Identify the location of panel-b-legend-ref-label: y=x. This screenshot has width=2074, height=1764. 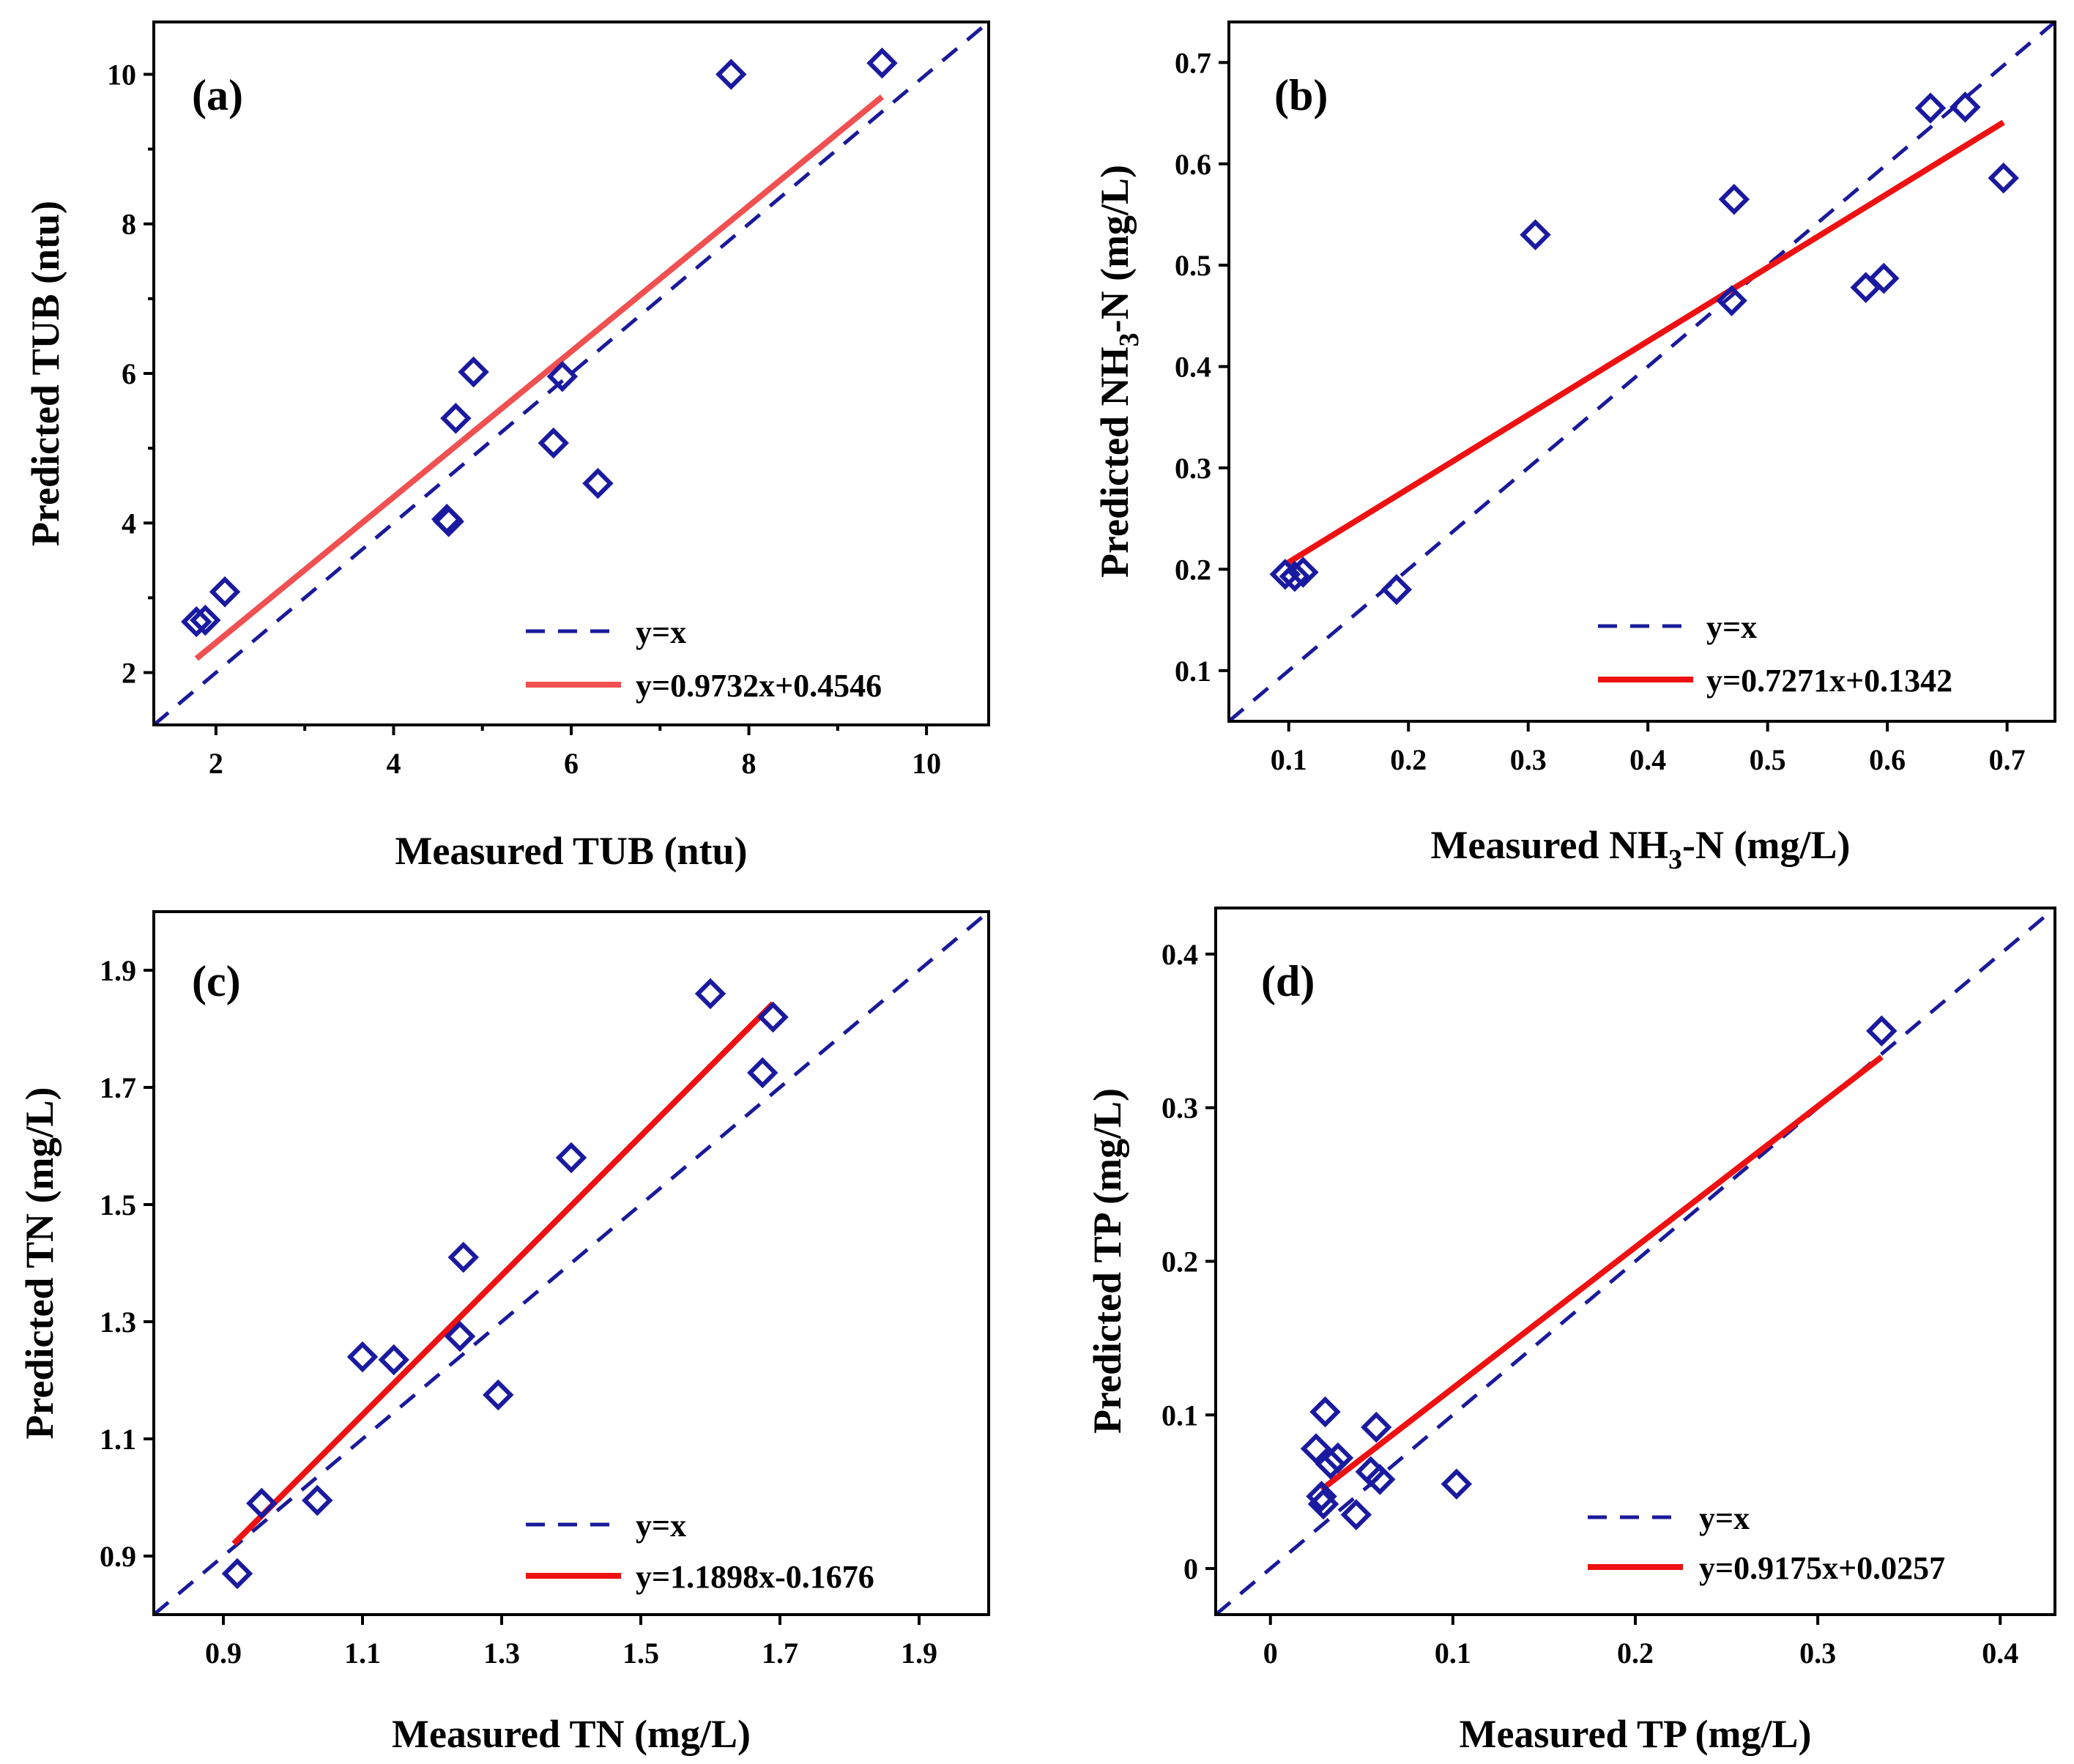
(1731, 627).